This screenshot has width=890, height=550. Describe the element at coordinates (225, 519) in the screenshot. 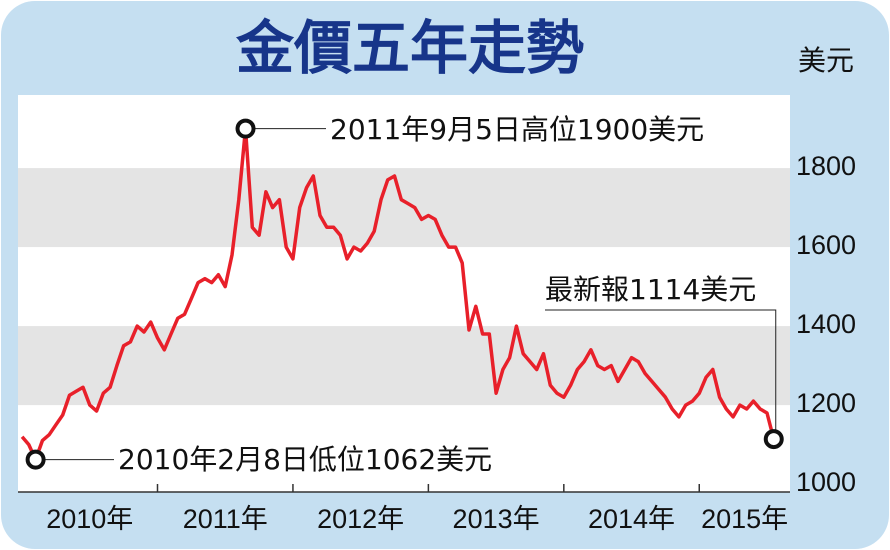

I see `x-tick-label: 2011年` at that location.